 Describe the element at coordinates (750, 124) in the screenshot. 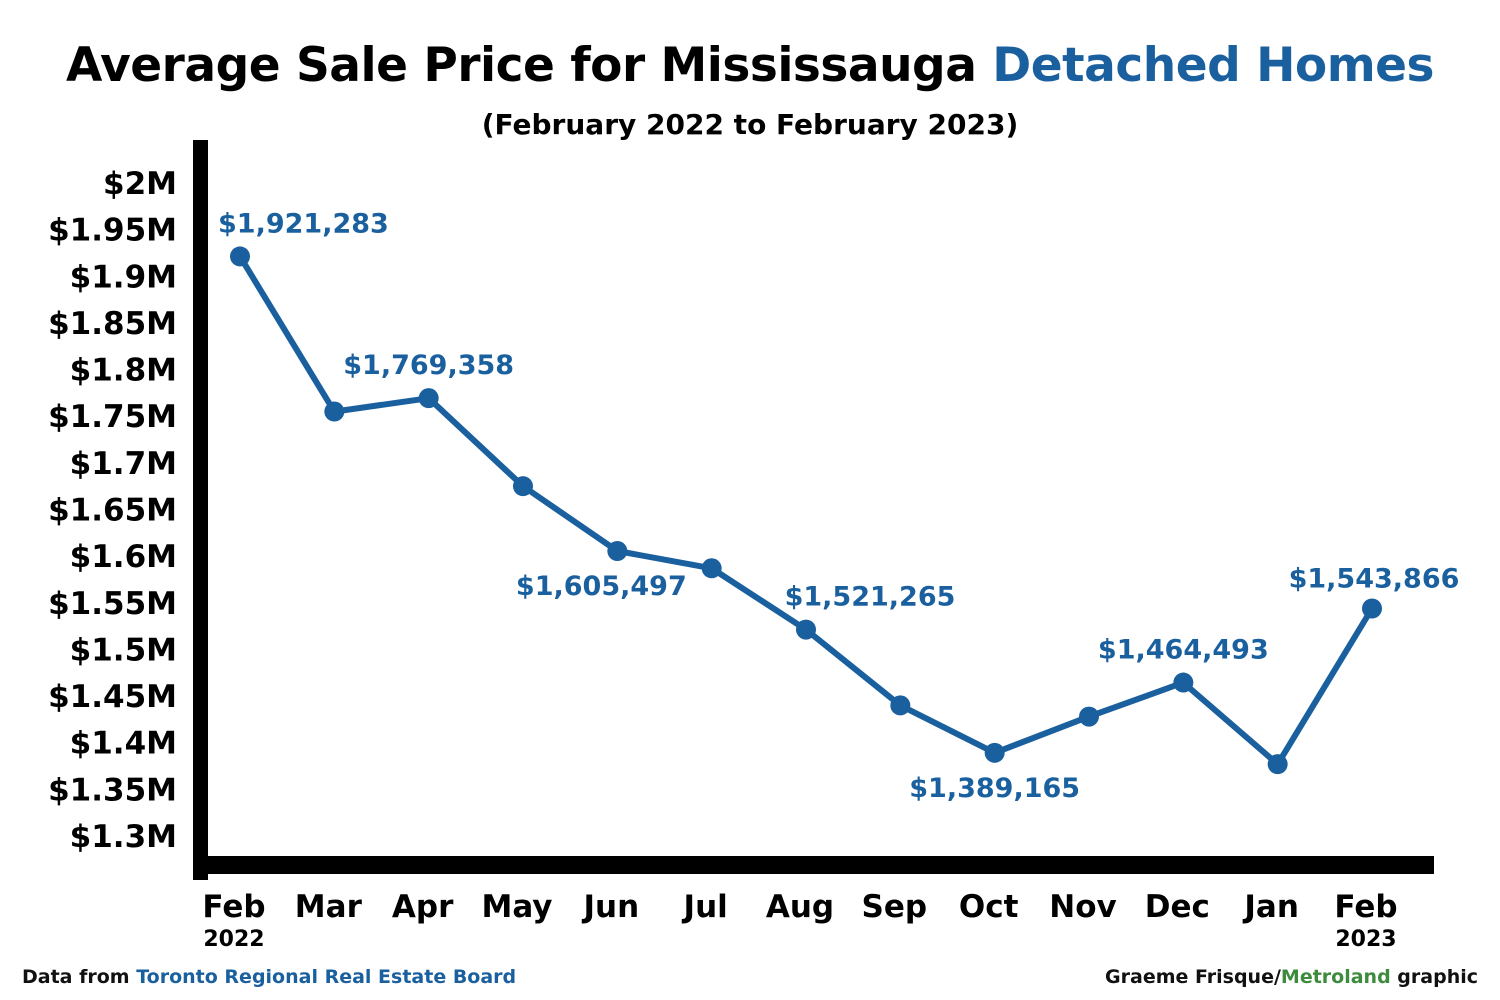

I see `chart-subtitle: (February 2022 to February 2023)` at that location.